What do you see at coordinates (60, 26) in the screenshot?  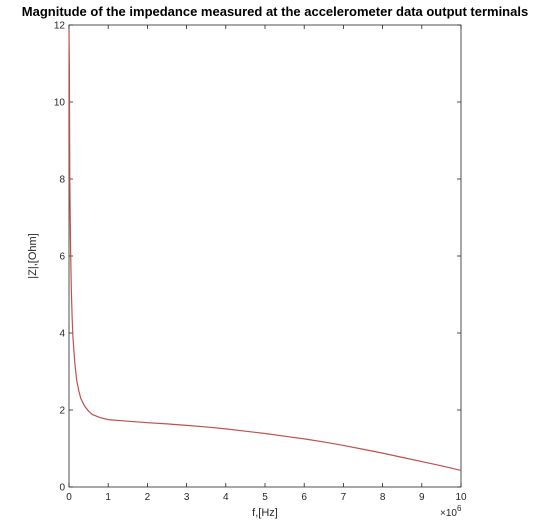 I see `y-tick-label: 12` at bounding box center [60, 26].